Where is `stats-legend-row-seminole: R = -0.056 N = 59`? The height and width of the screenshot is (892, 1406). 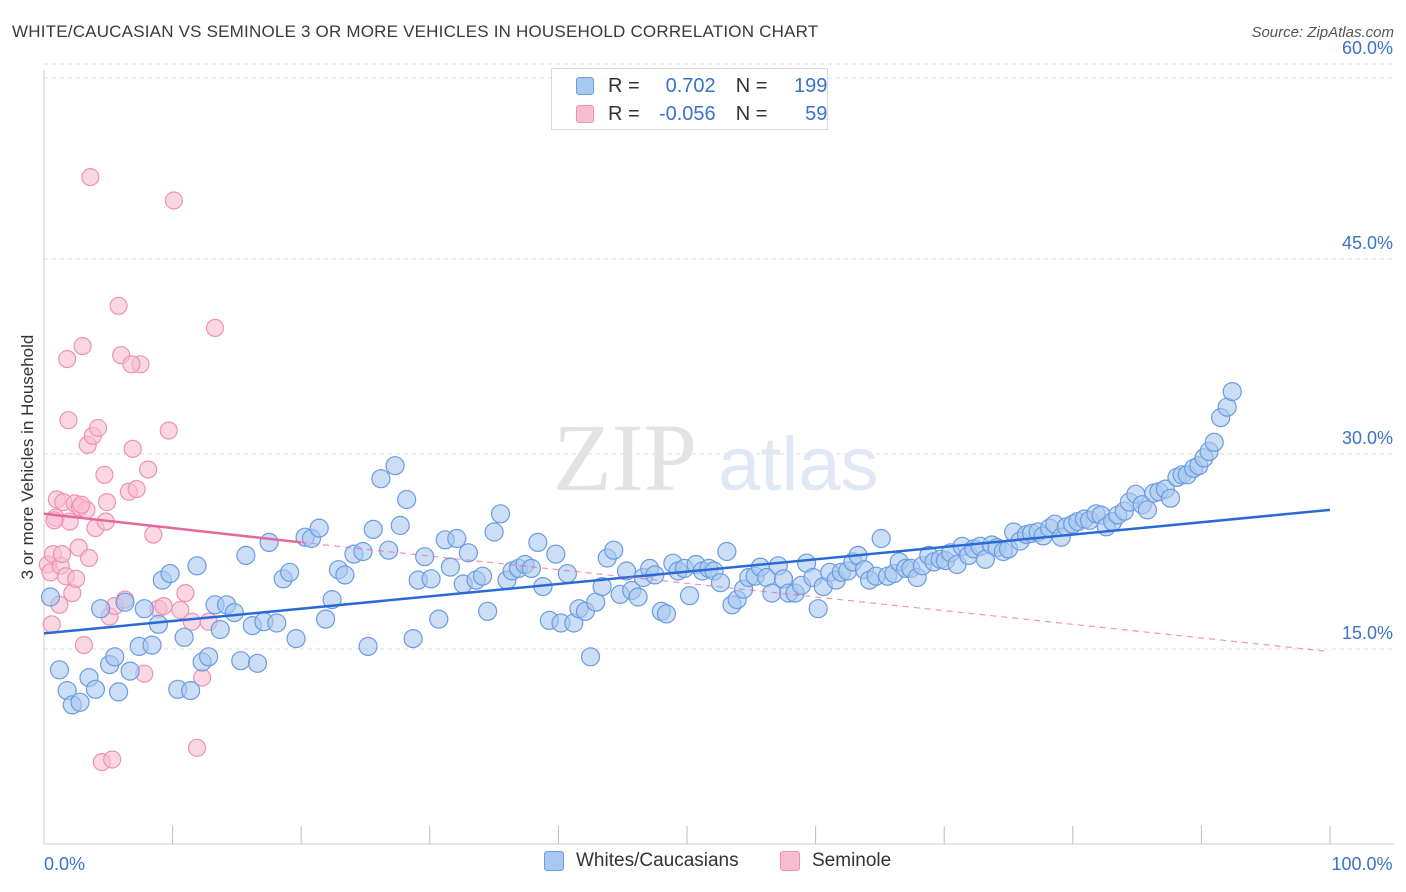 stats-legend-row-seminole: R = -0.056 N = 59 is located at coordinates (701, 114).